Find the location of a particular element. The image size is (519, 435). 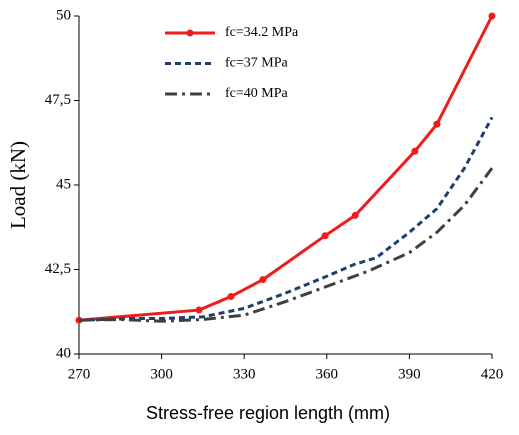

y-tick-label: 45 is located at coordinates (63, 184).